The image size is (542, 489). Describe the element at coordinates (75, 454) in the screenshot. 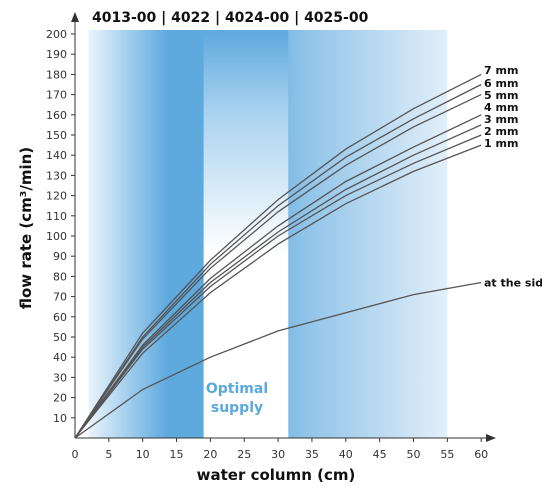

I see `x-tick-label: 0` at that location.